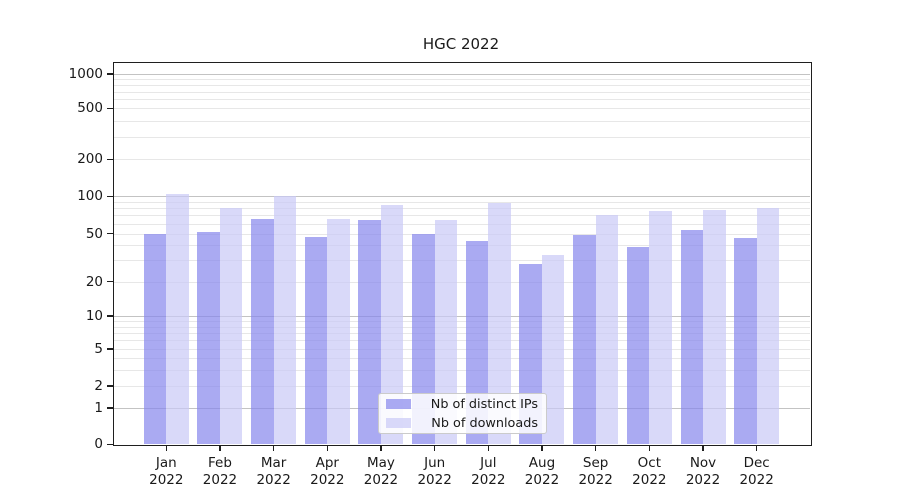 The height and width of the screenshot is (500, 900). I want to click on legend-row-downloads: Nb of downloads, so click(462, 423).